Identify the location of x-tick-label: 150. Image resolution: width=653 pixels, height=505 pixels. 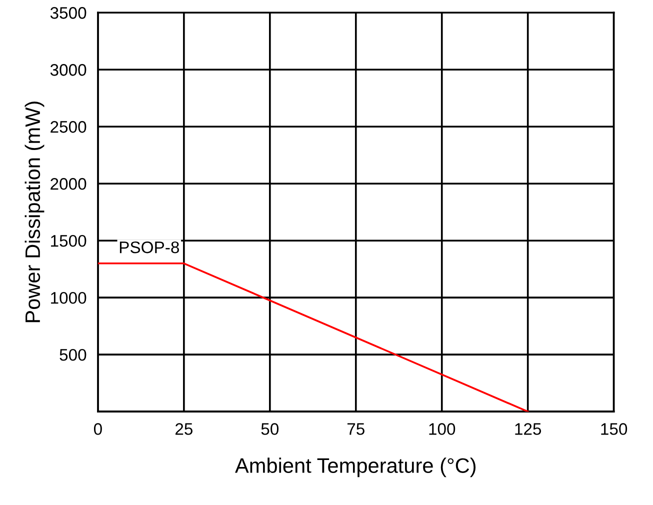
(614, 429).